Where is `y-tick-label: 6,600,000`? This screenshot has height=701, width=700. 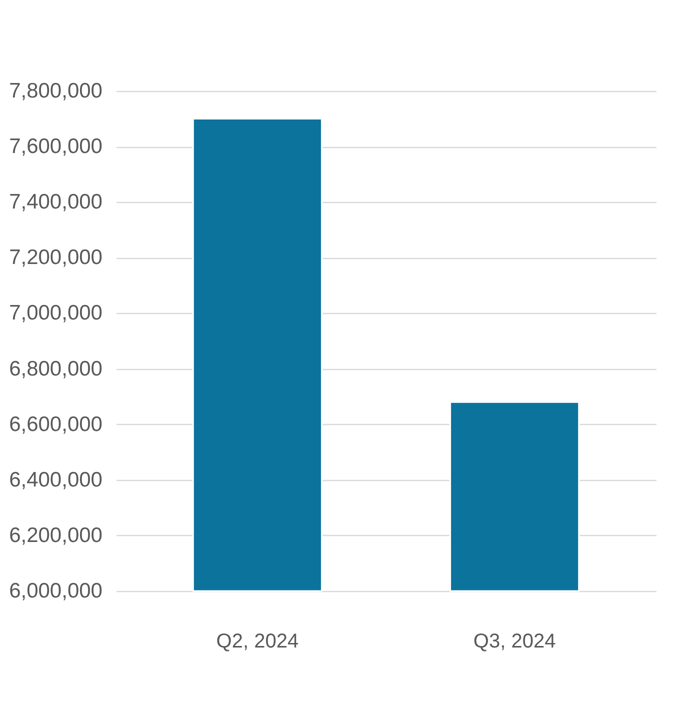
y-tick-label: 6,600,000 is located at coordinates (55, 424).